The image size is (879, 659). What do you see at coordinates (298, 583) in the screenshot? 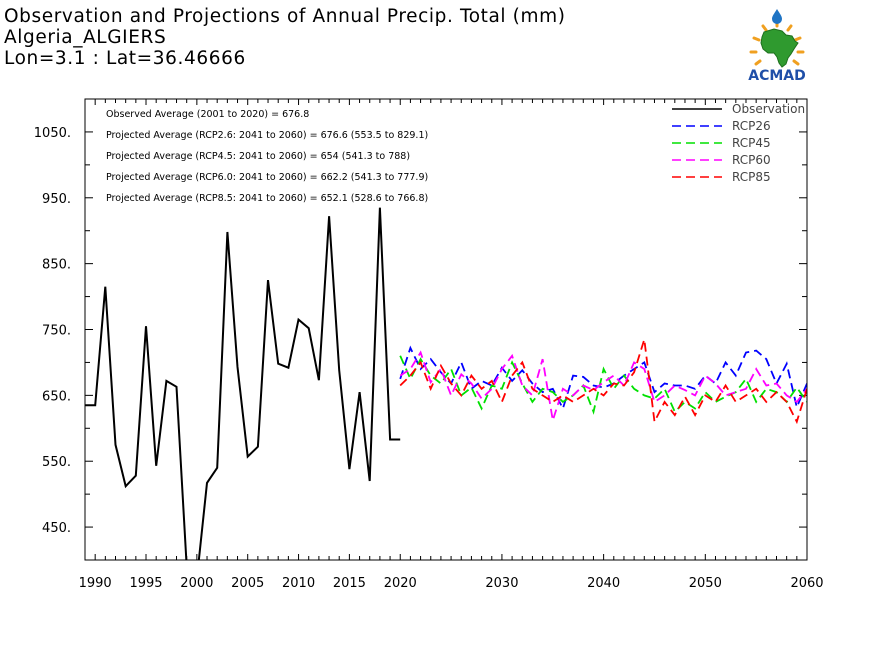
I see `x-tick-label: 2010` at bounding box center [298, 583].